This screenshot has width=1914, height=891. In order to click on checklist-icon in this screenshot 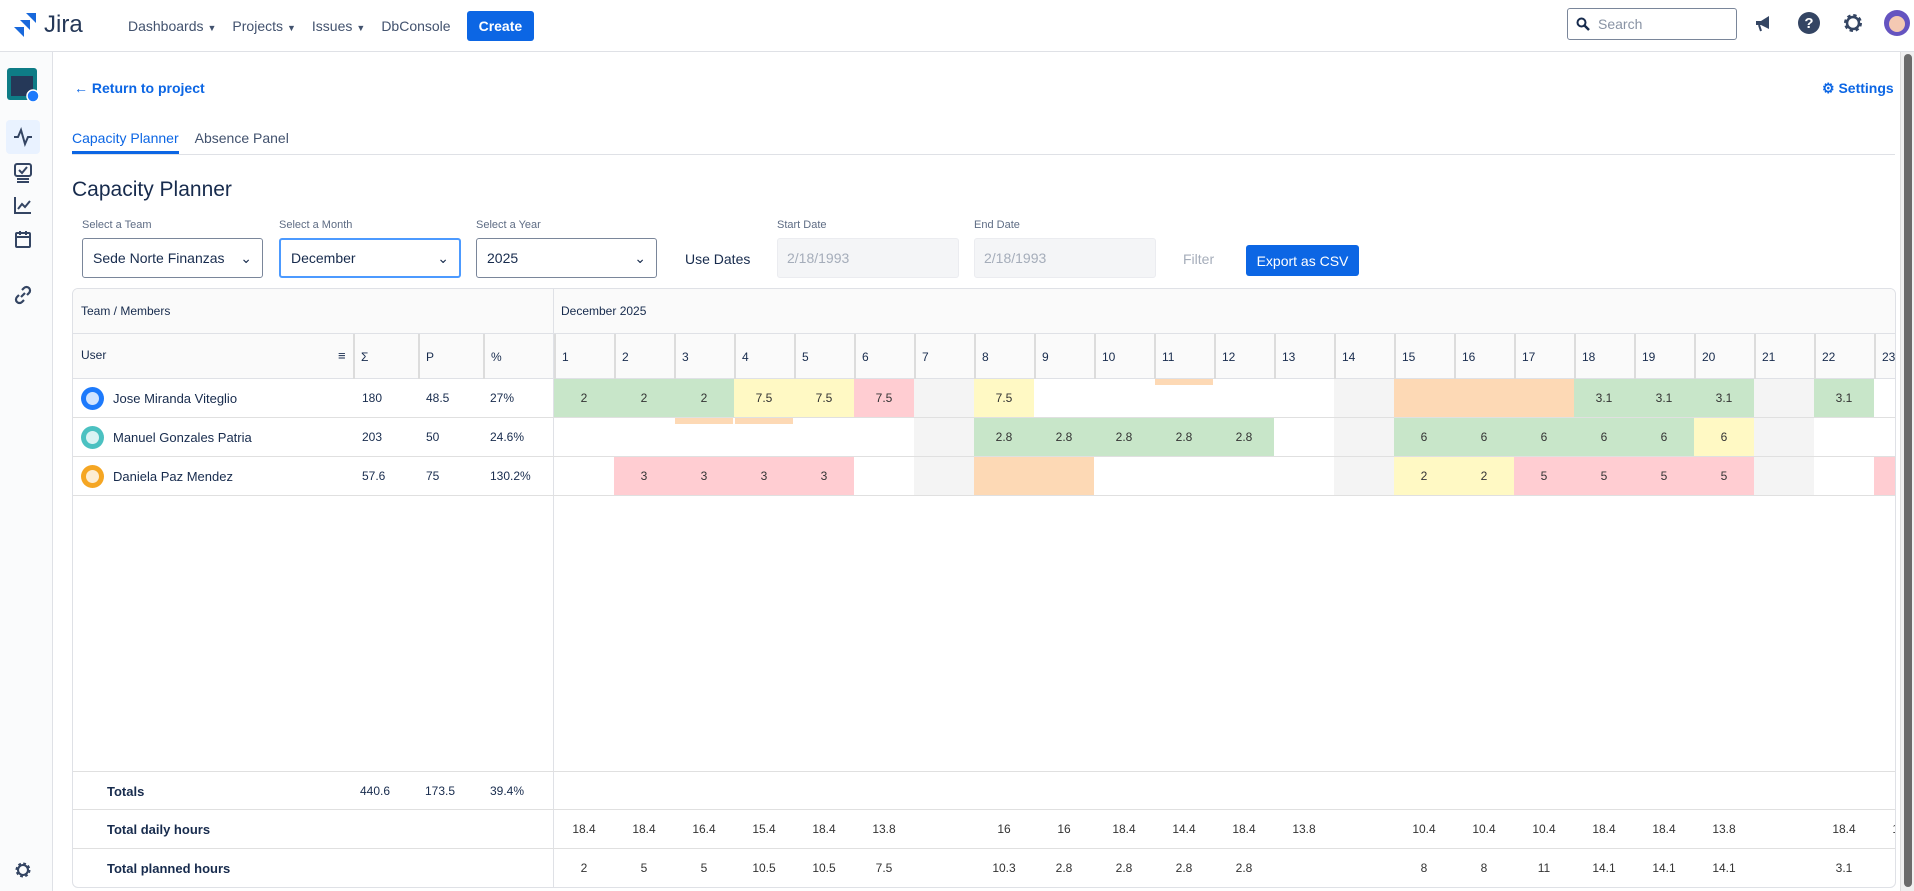, I will do `click(23, 173)`.